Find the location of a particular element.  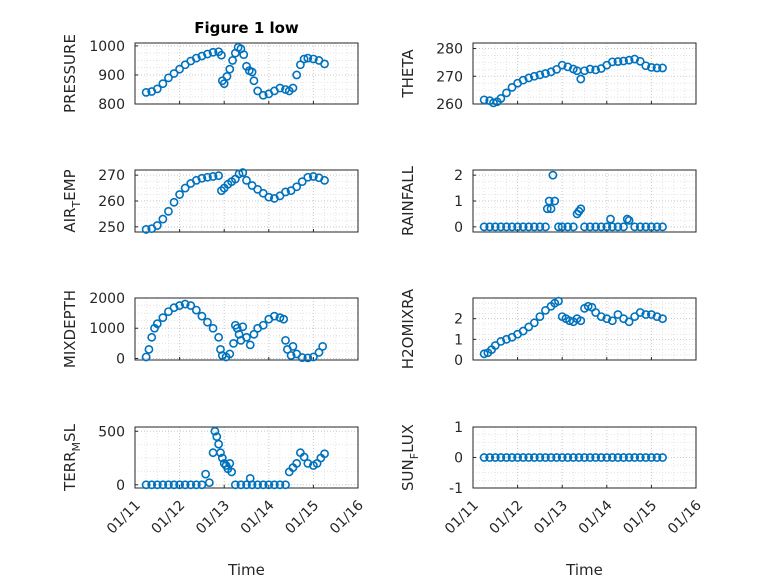

y-axis-label: H2OMIXRA is located at coordinates (408, 328).